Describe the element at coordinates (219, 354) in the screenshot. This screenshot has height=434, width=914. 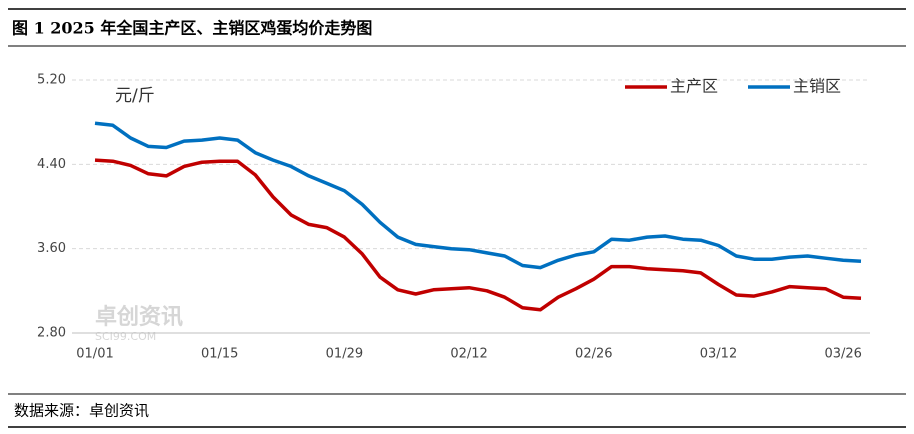
I see `x-tick-label: 01/15` at that location.